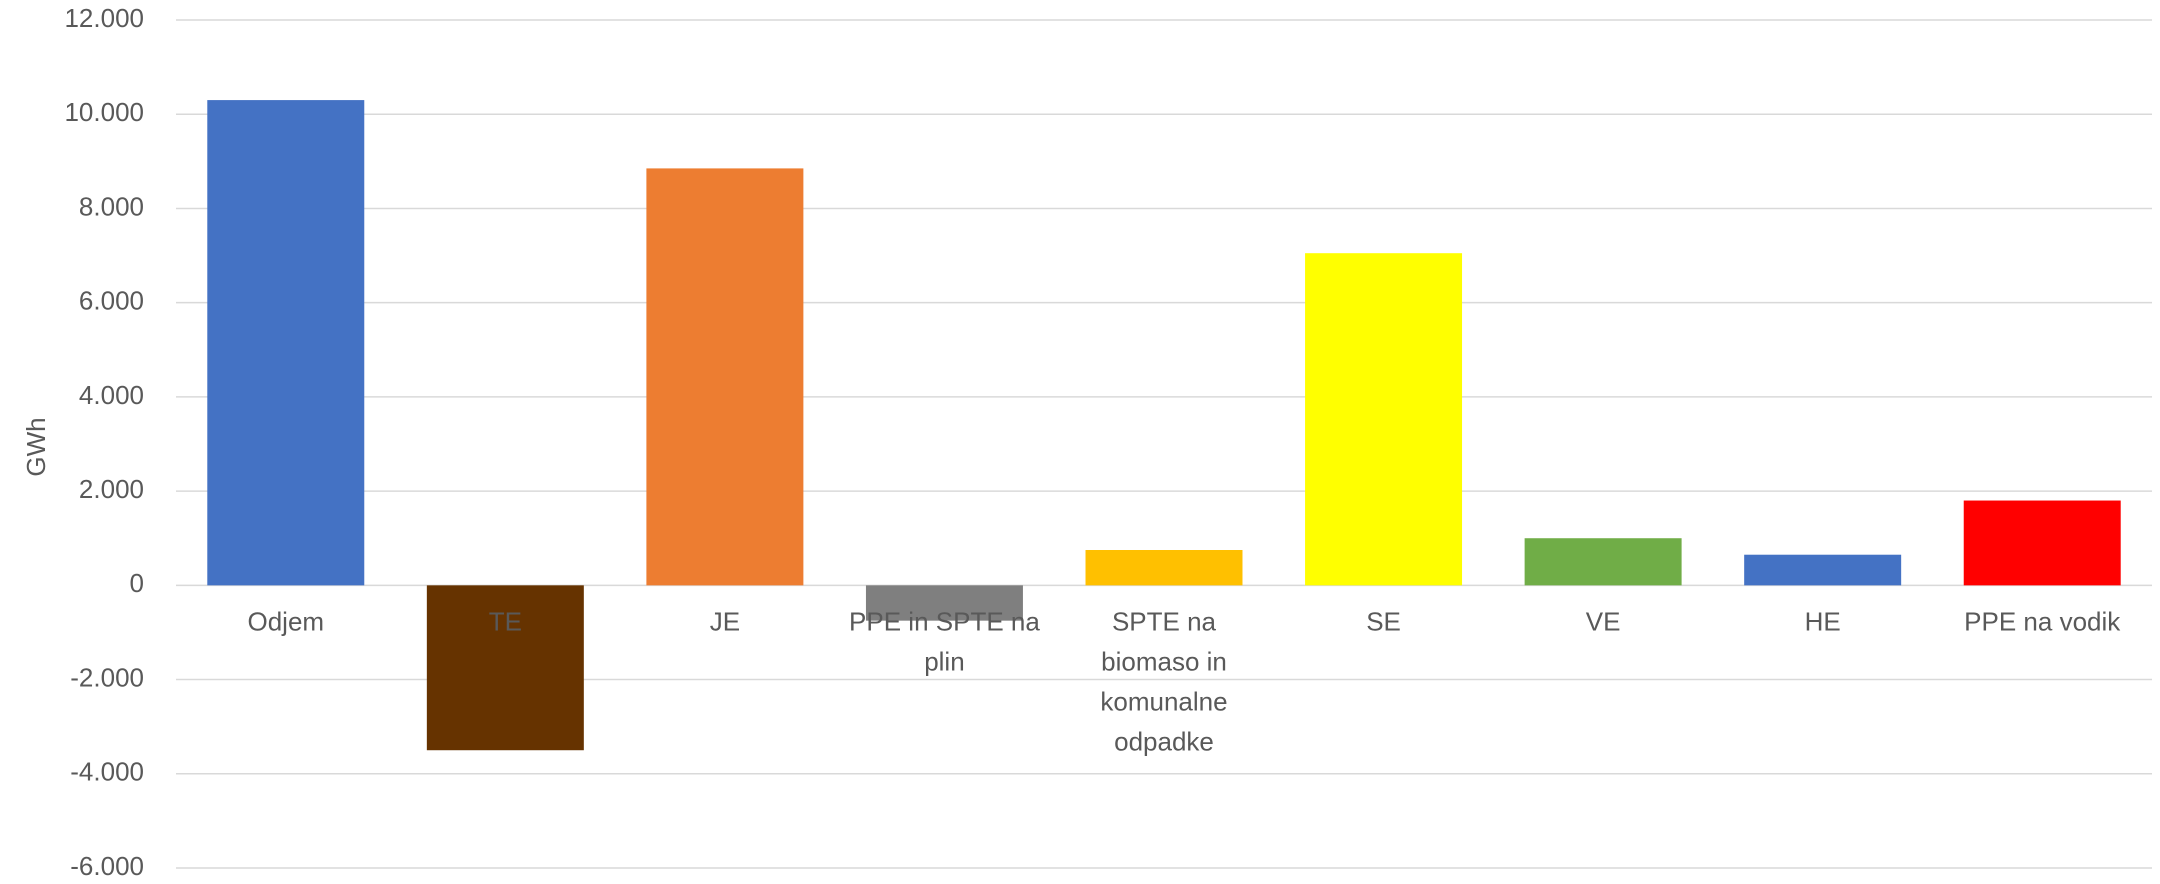 This screenshot has height=884, width=2160. I want to click on category-label: PPE na vodik, so click(2042, 621).